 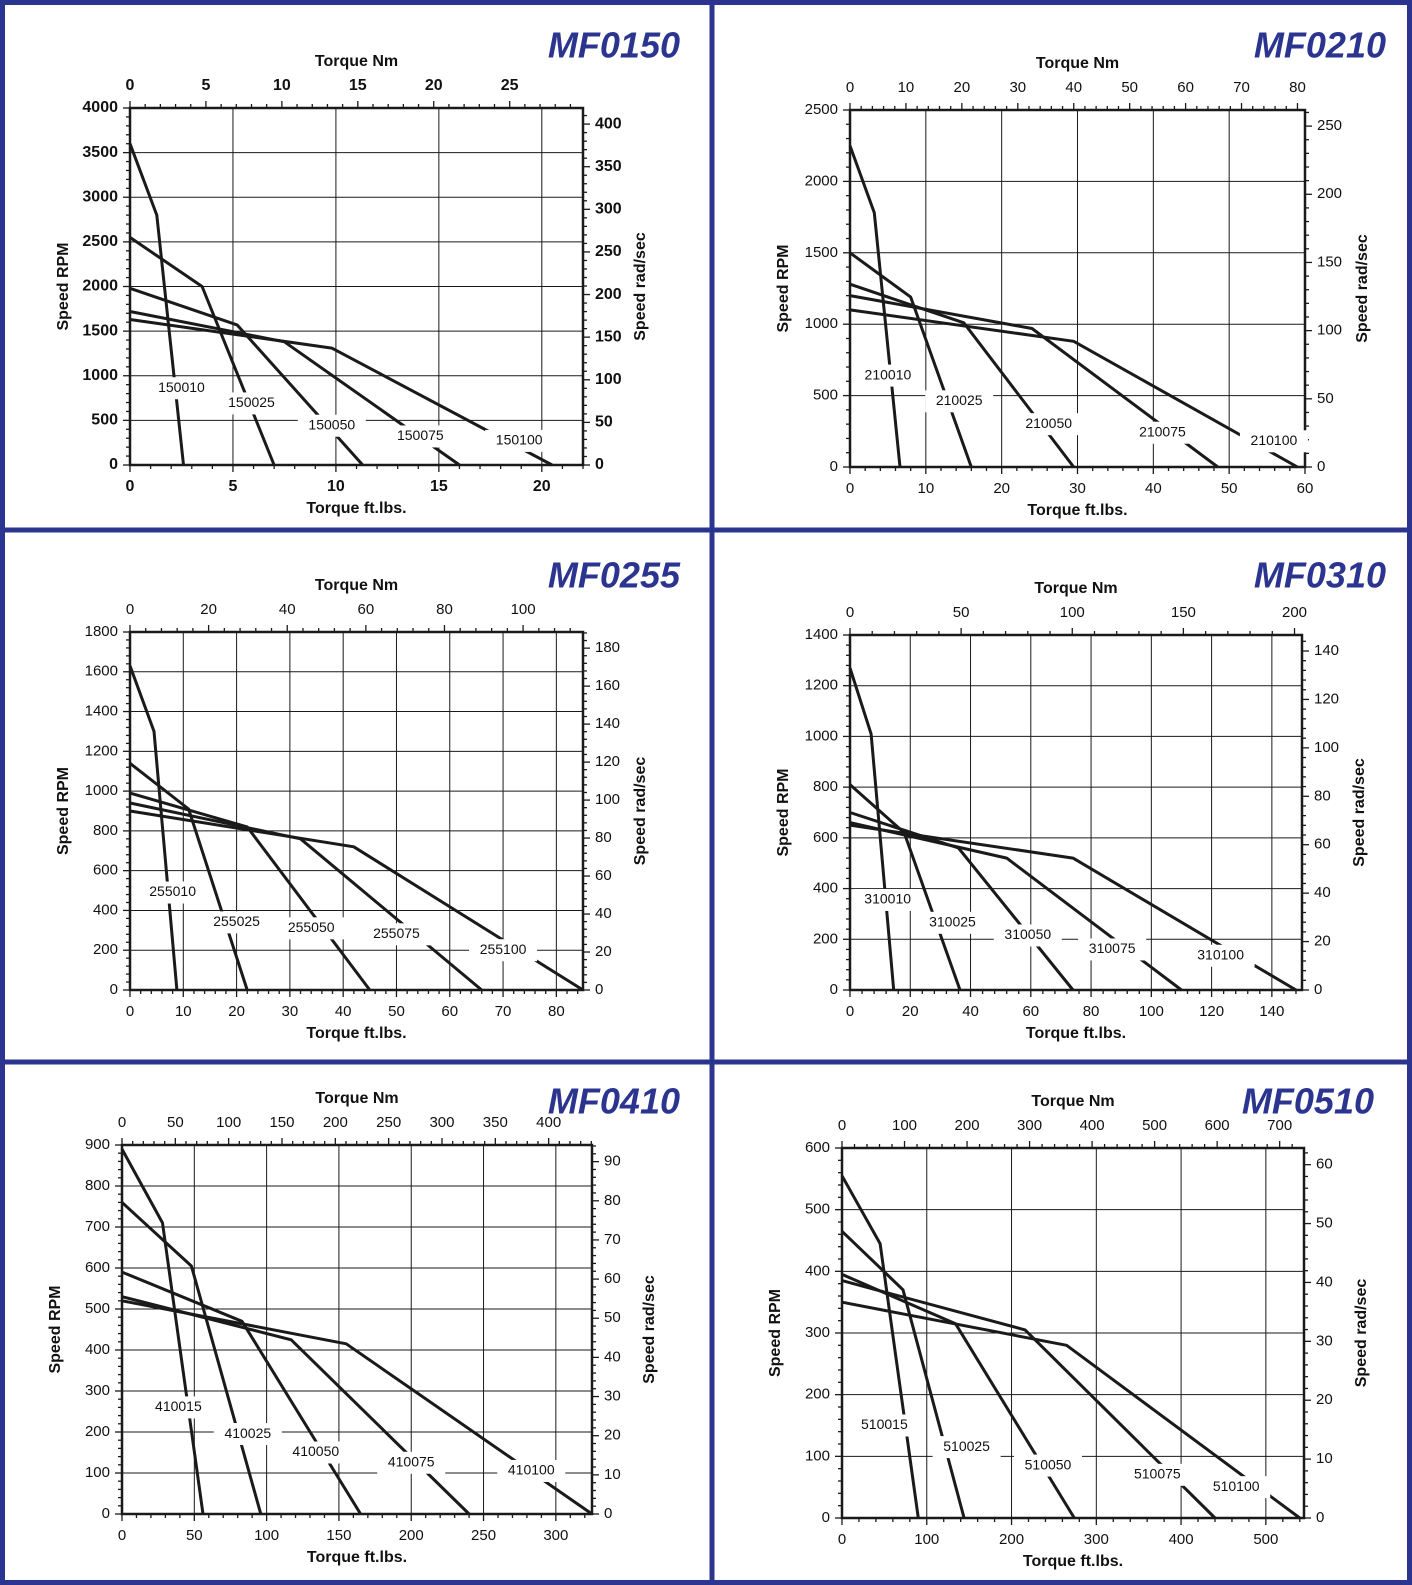 I want to click on series-label-510100: 510100, so click(x=1236, y=1486).